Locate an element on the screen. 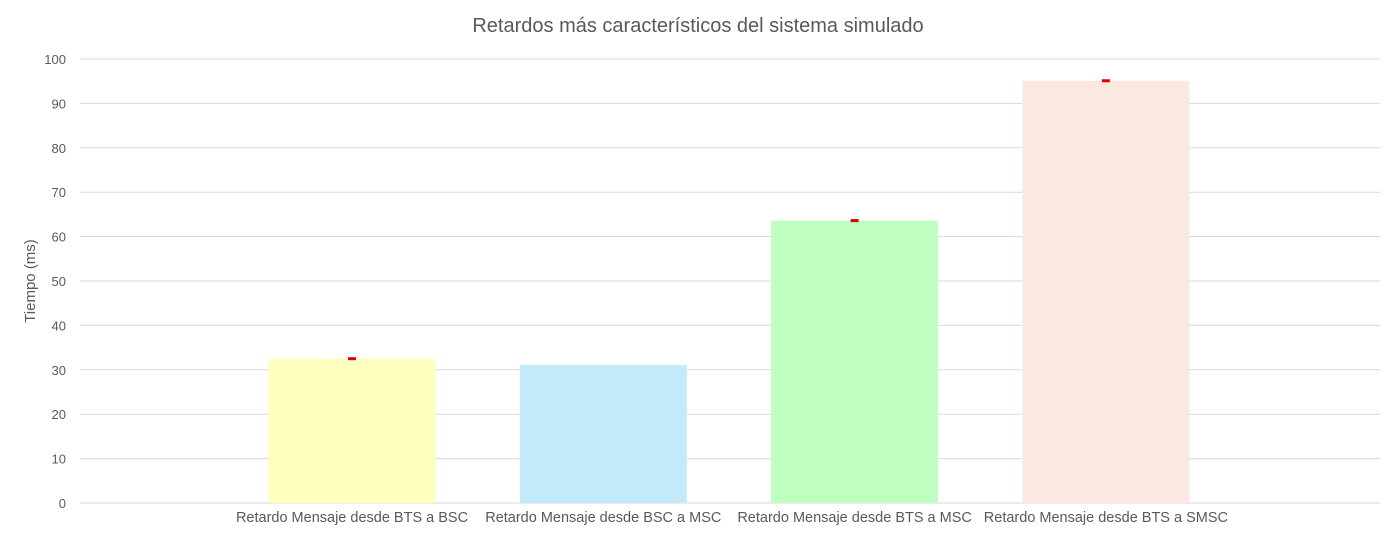 This screenshot has height=552, width=1398. x-tick-label: Retardo Mensaje desde BSC a MSC is located at coordinates (603, 518).